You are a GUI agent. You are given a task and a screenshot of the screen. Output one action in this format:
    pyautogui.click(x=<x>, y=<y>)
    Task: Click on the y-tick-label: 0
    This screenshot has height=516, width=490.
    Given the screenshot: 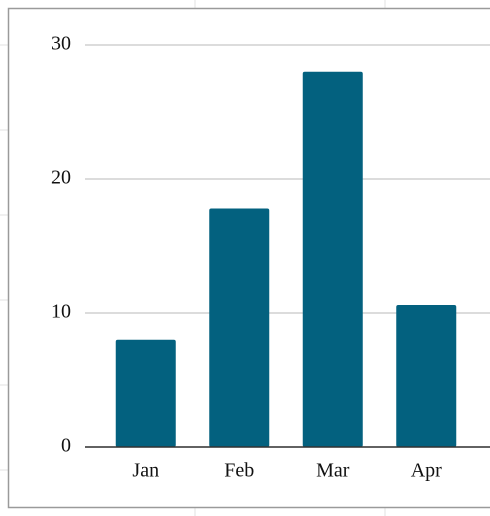 What is the action you would take?
    pyautogui.click(x=66, y=446)
    